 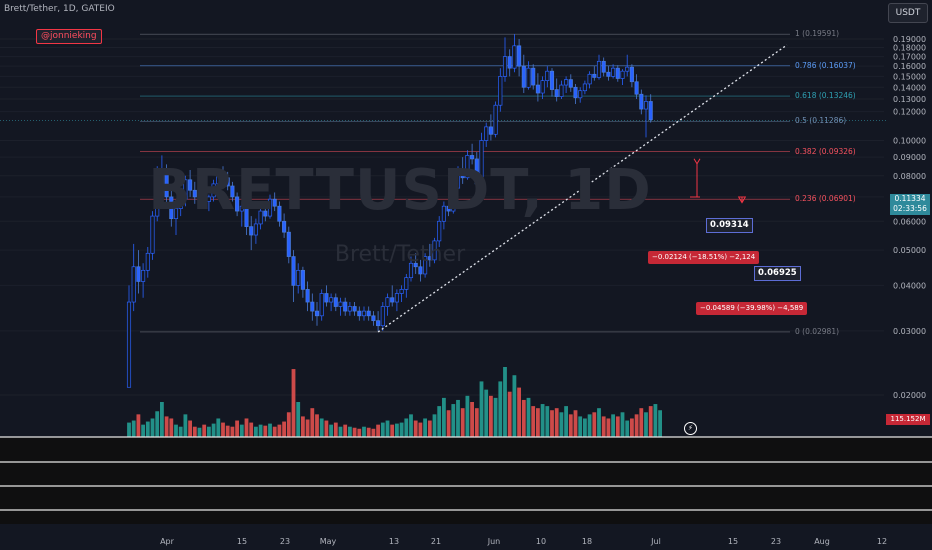 I want to click on projection-arrows, so click(x=718, y=181).